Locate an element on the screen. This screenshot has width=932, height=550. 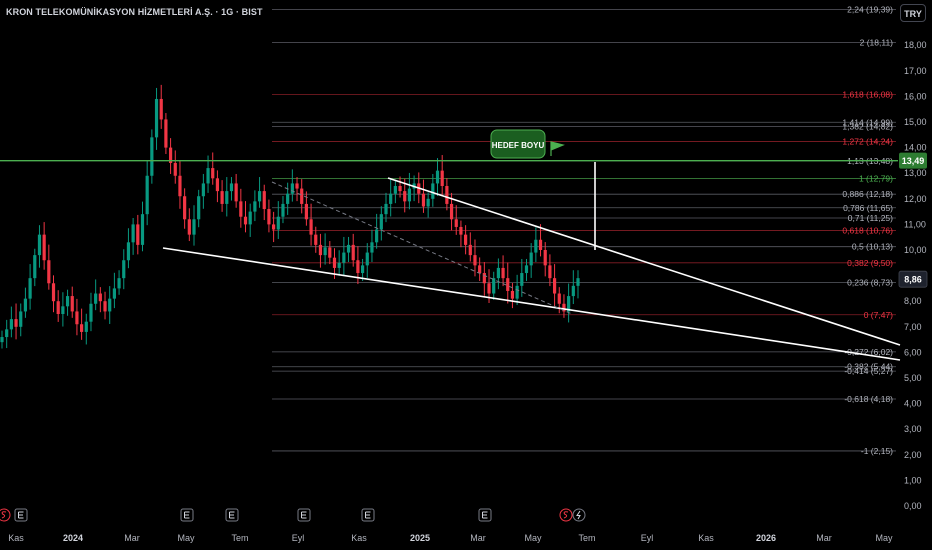
price-axis-tick: 1,00 is located at coordinates (913, 480).